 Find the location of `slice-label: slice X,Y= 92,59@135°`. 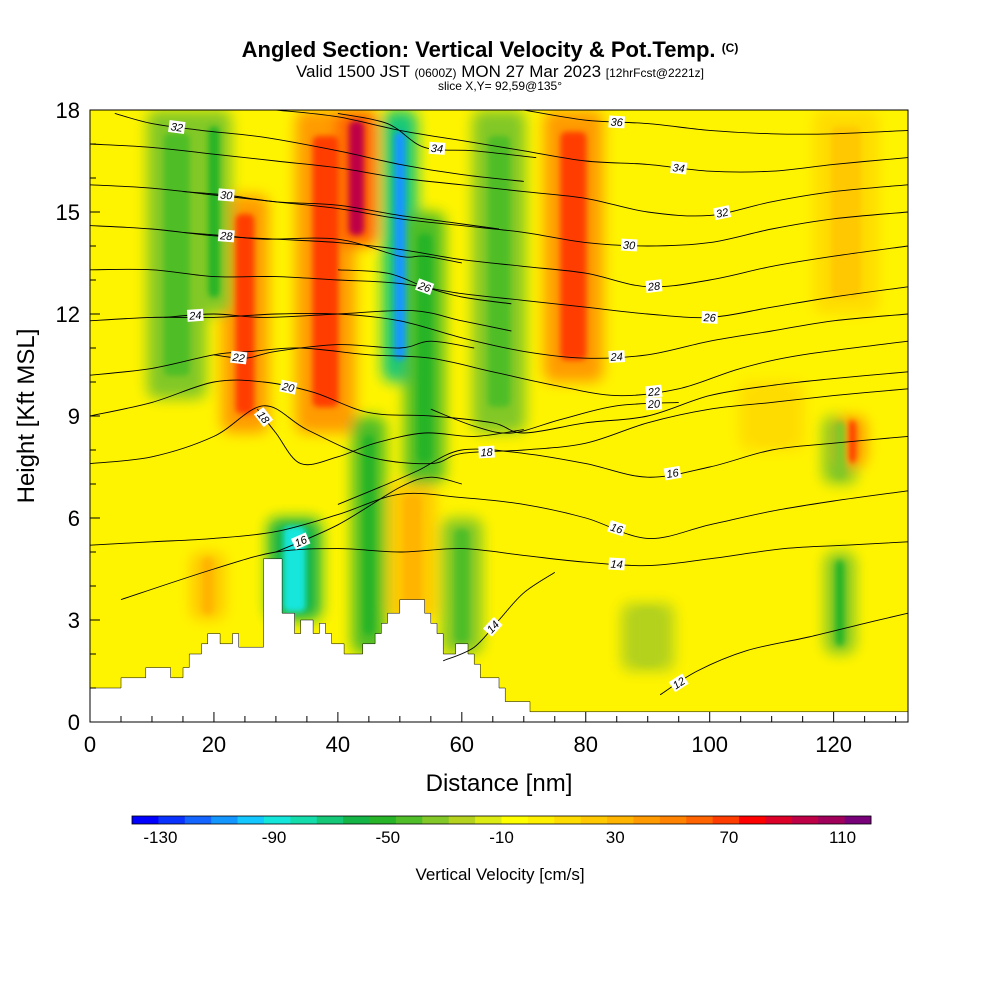

slice-label: slice X,Y= 92,59@135° is located at coordinates (500, 86).